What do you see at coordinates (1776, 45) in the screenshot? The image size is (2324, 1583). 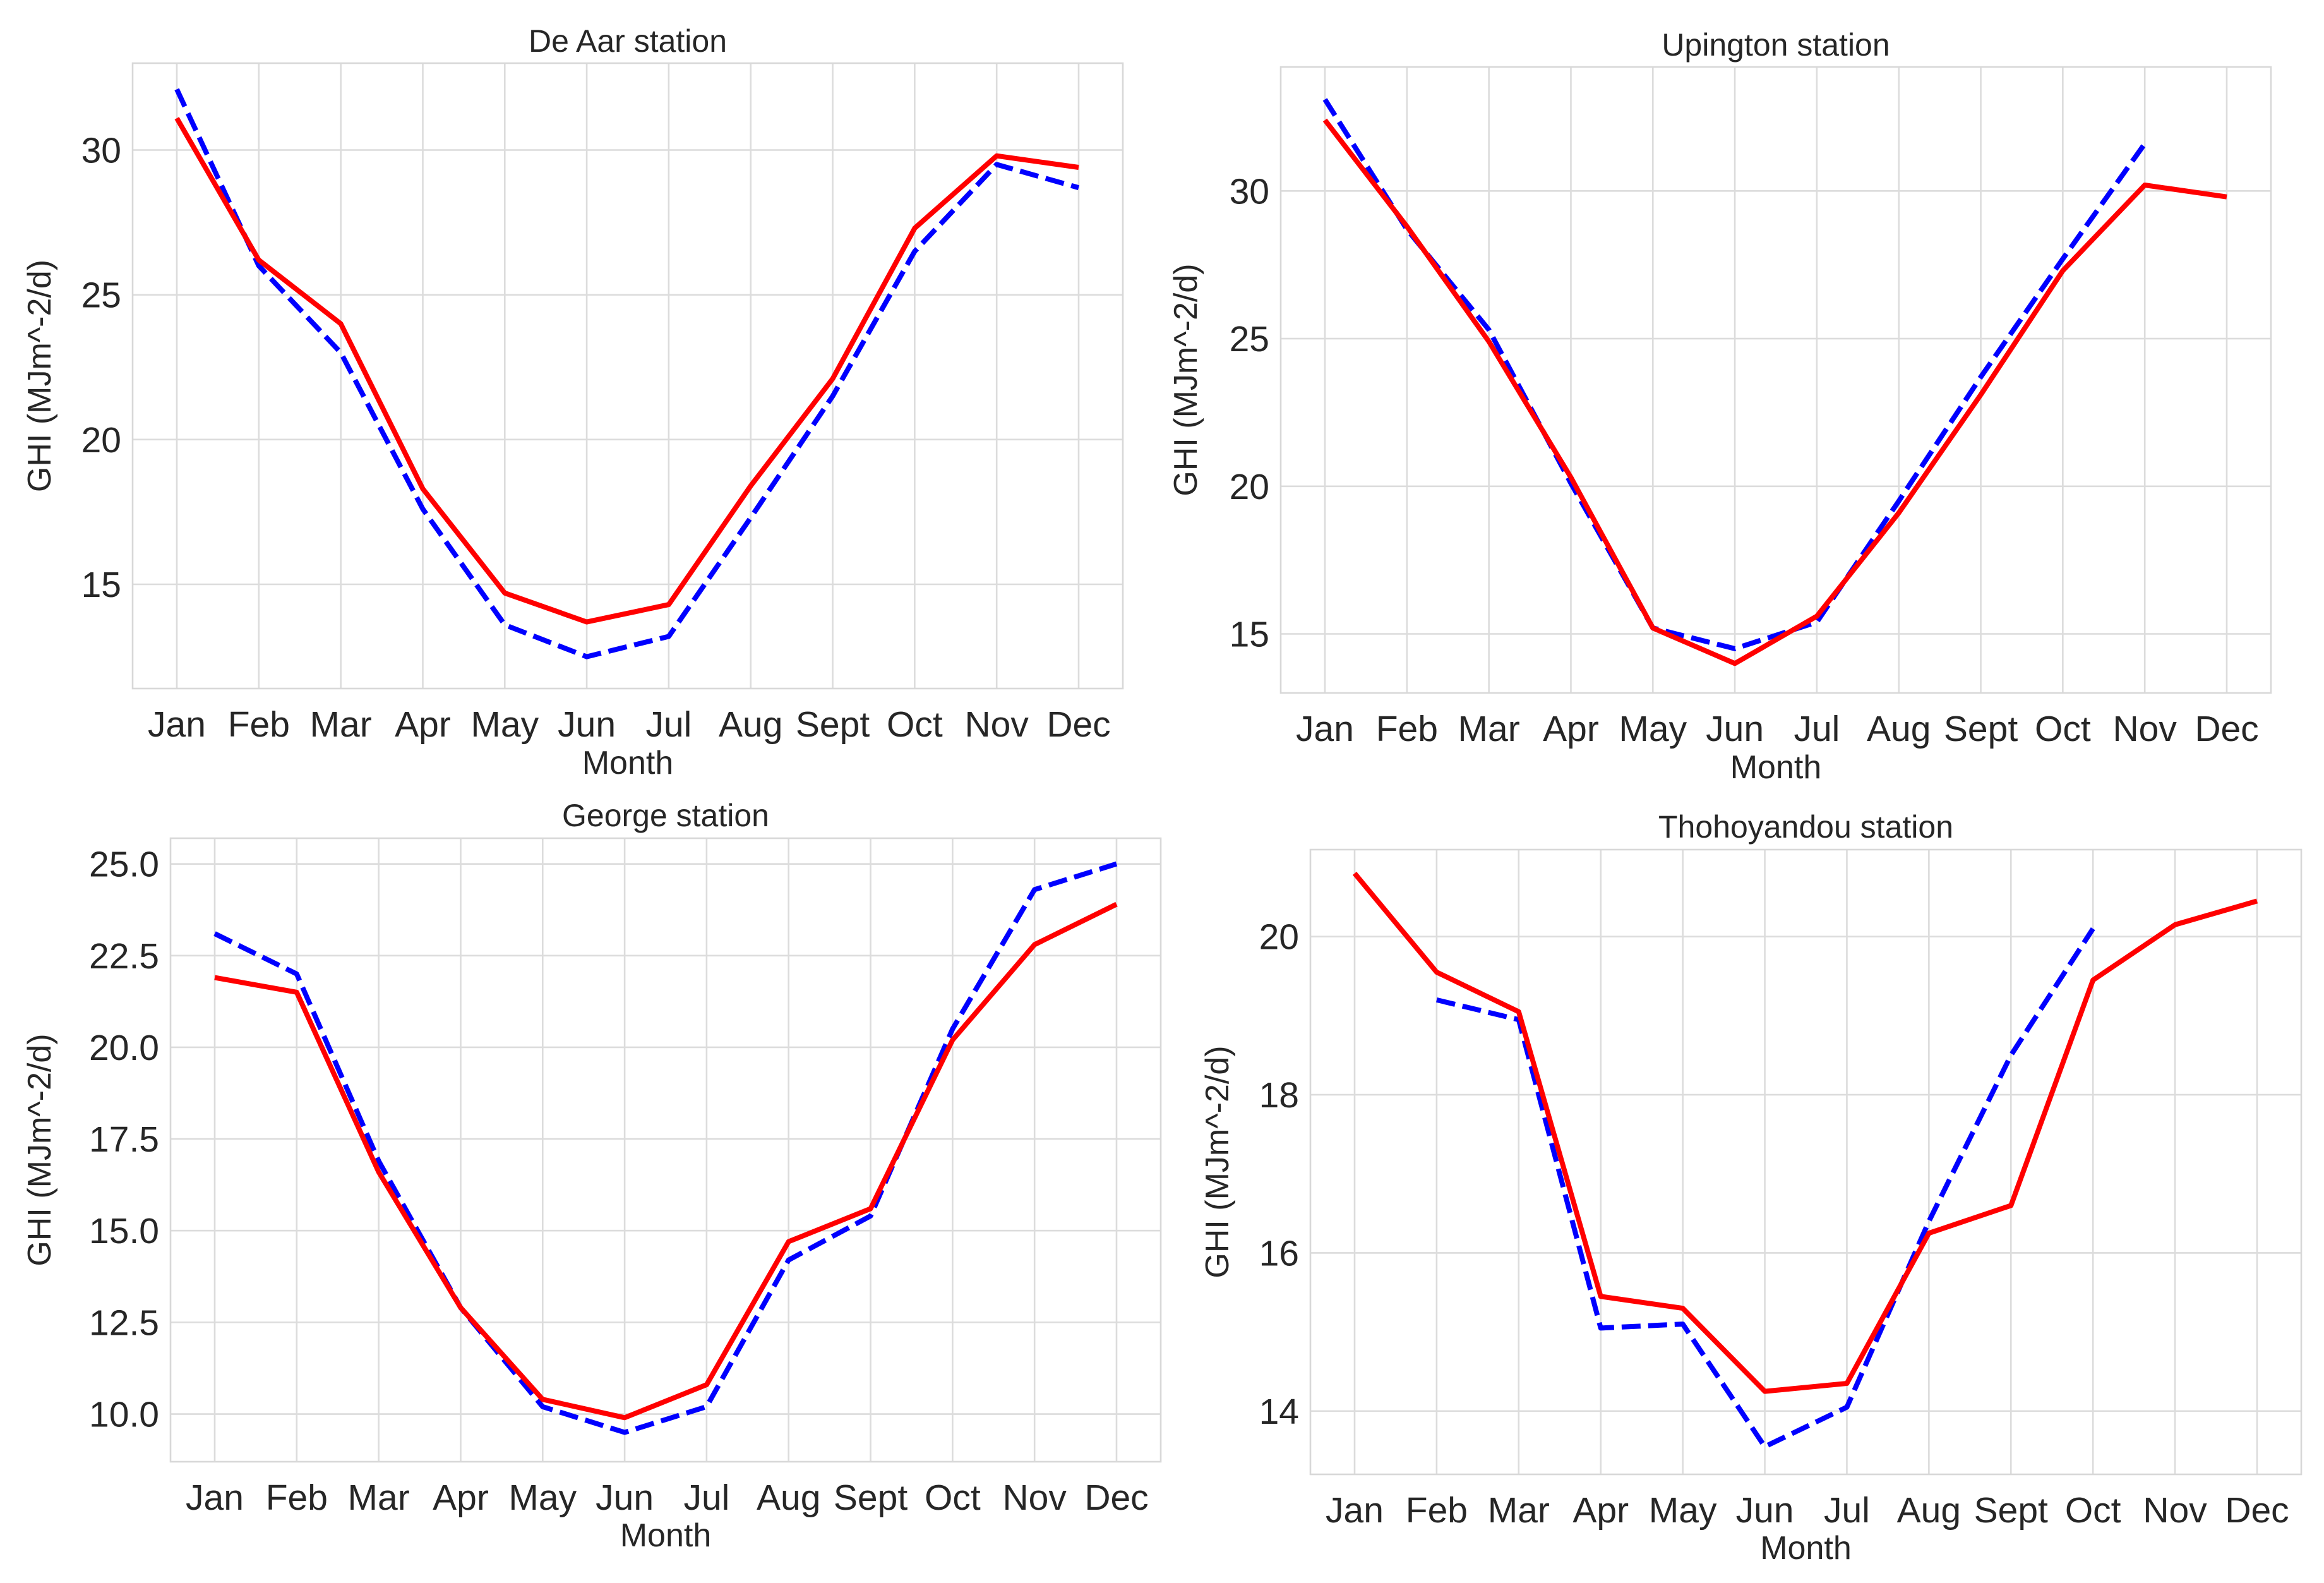 I see `chart-title: Upington station` at bounding box center [1776, 45].